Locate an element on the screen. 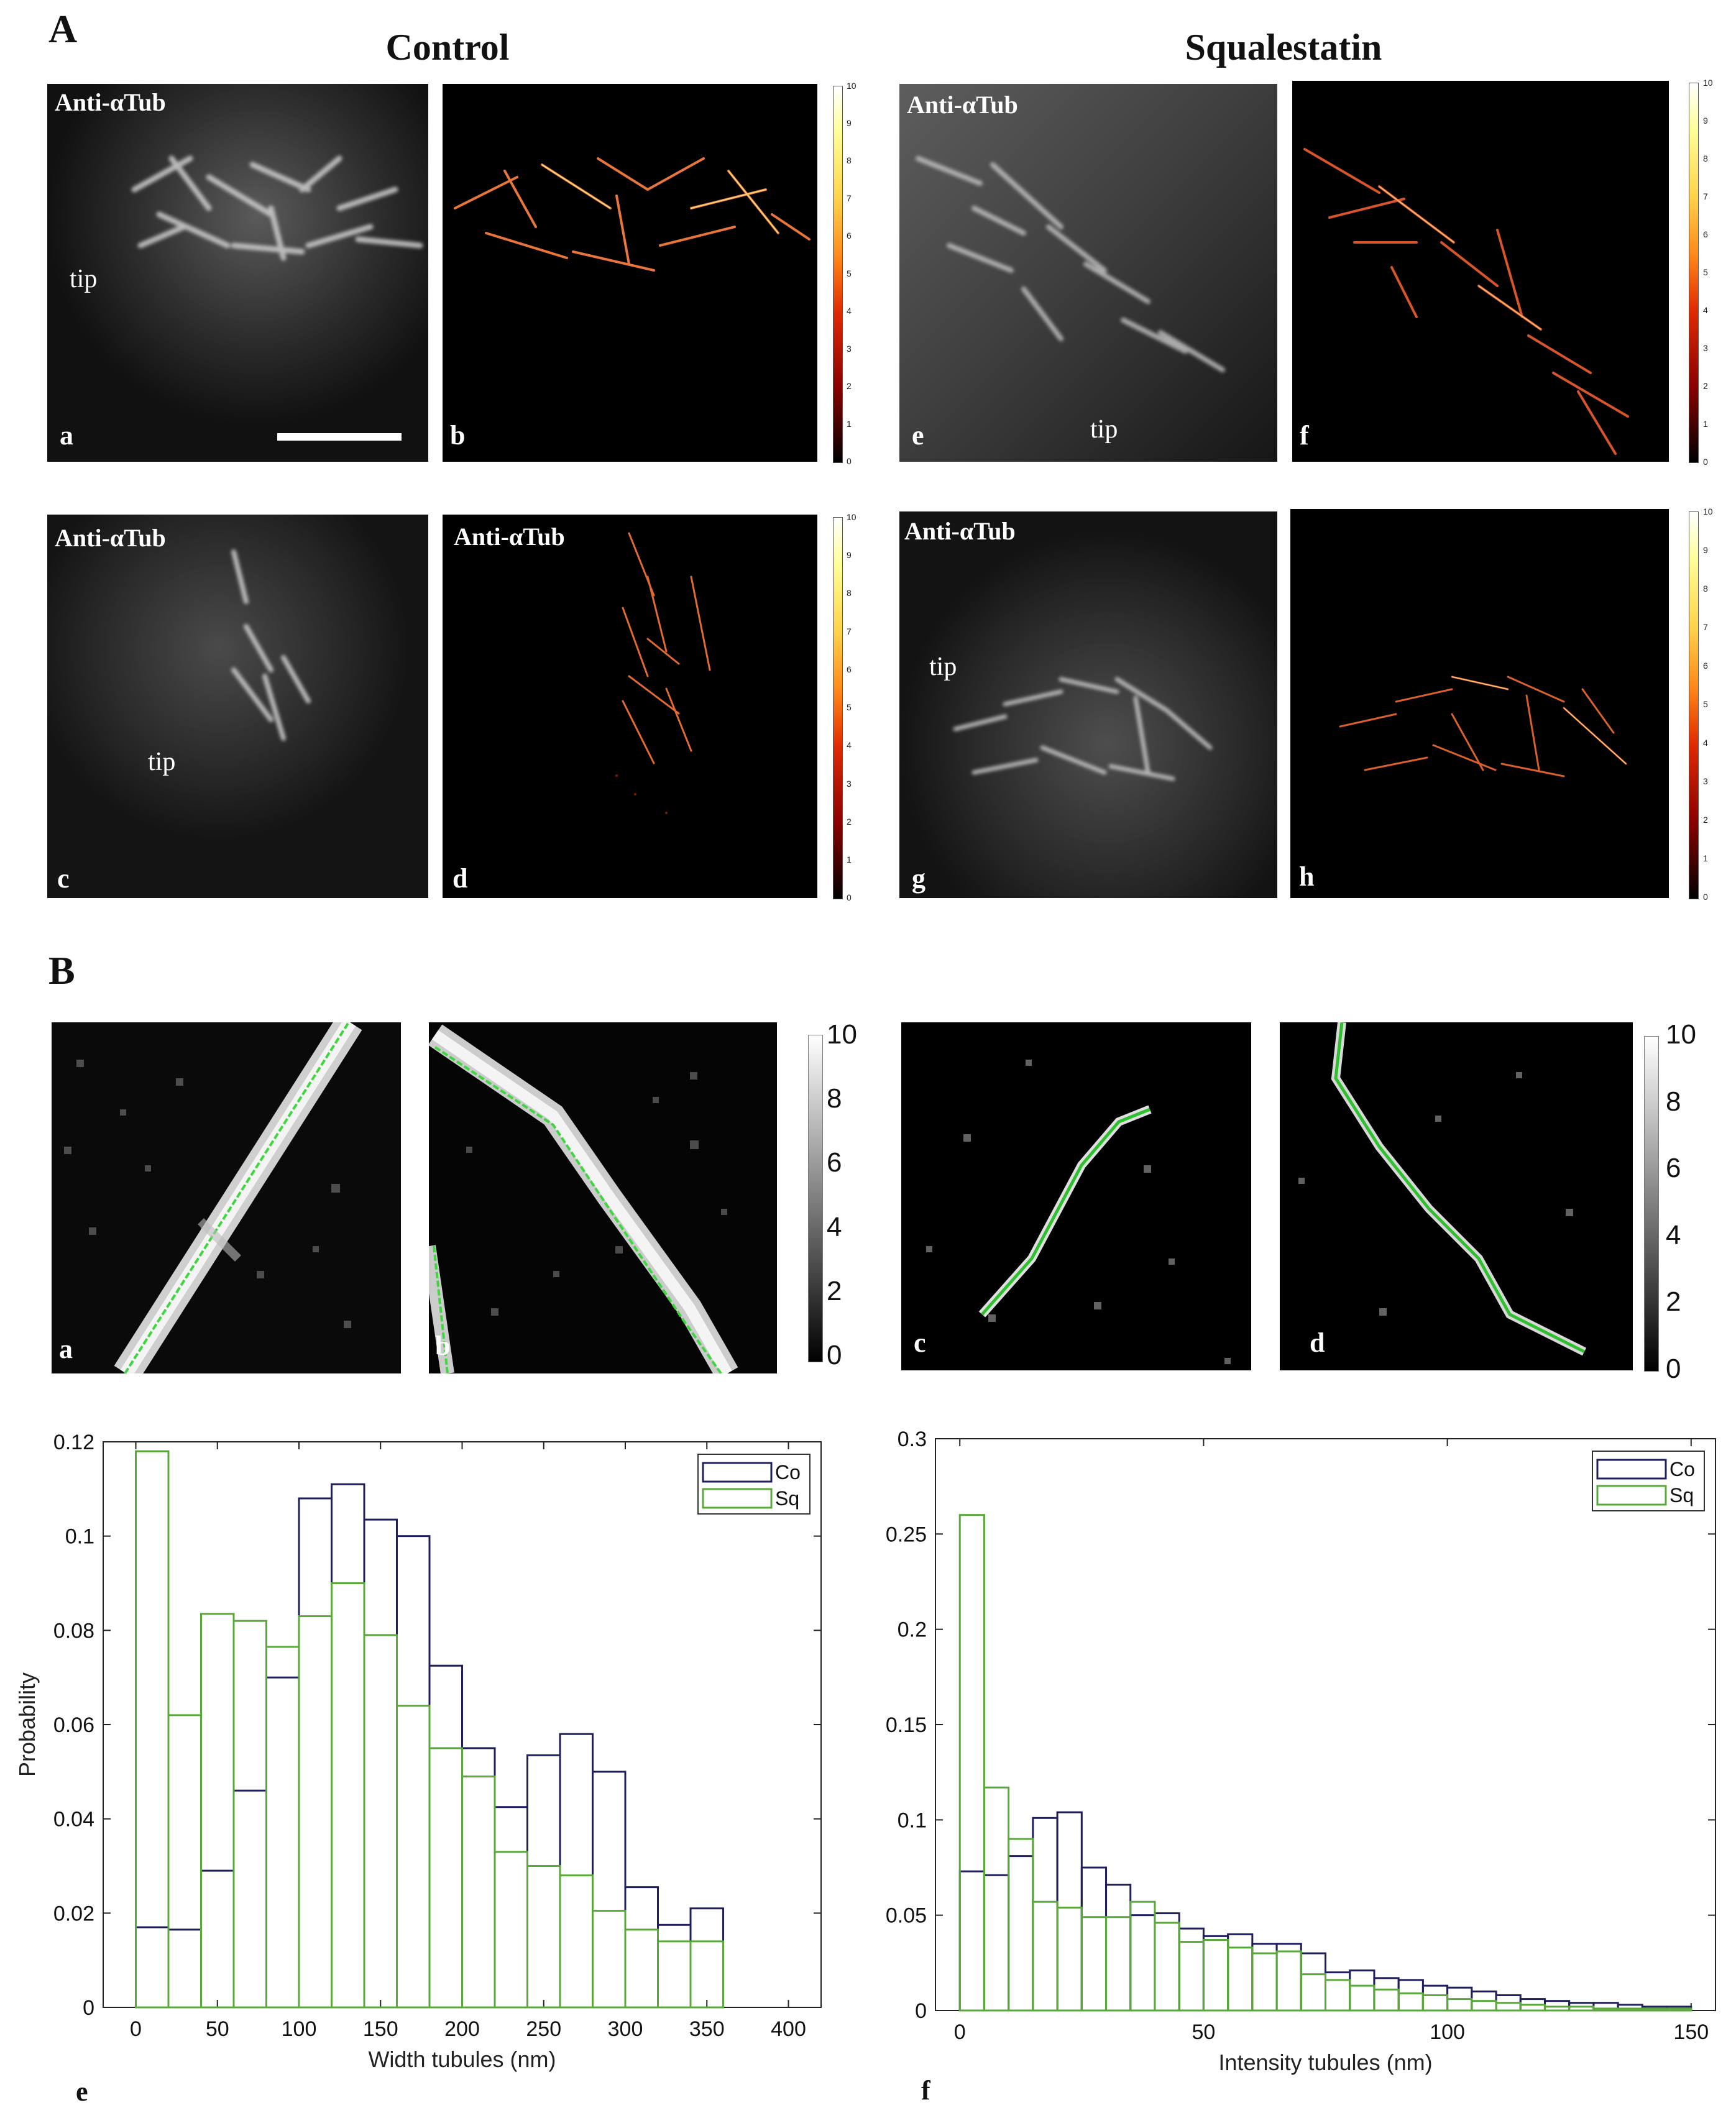  panel-letter: h is located at coordinates (1307, 876).